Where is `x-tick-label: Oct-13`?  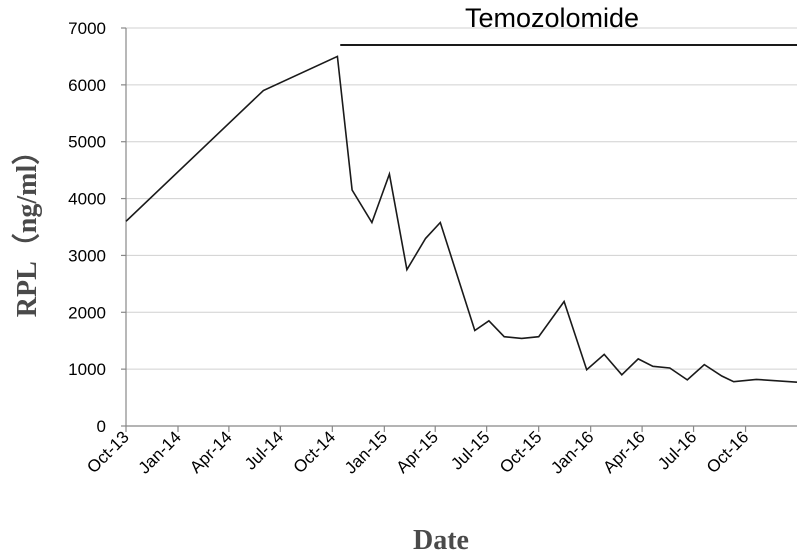
x-tick-label: Oct-13 is located at coordinates (108, 452).